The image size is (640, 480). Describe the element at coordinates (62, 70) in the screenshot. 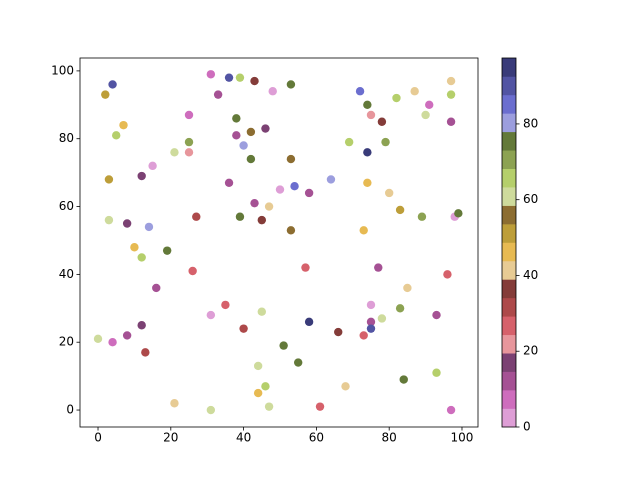

I see `y-tick-label: 100` at that location.